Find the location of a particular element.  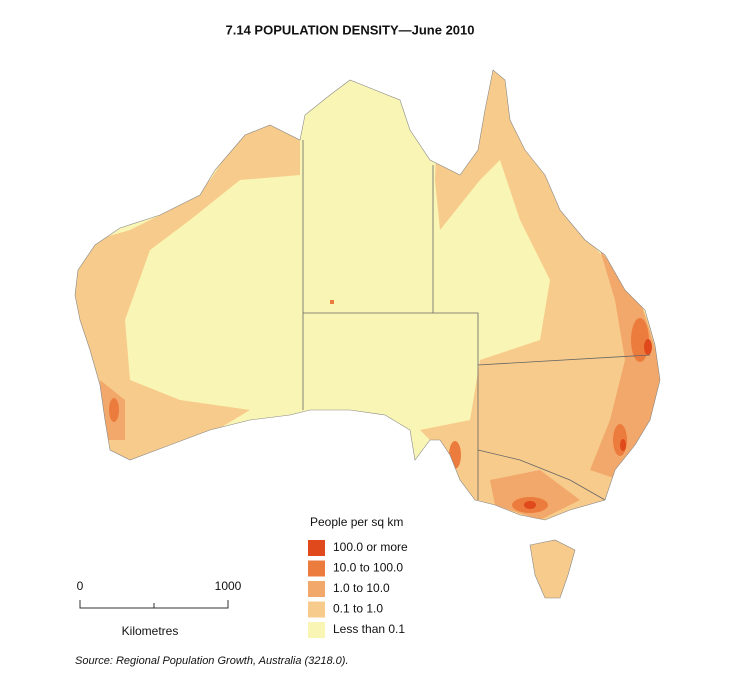

legend-label: 1.0 to 10.0 is located at coordinates (361, 588).